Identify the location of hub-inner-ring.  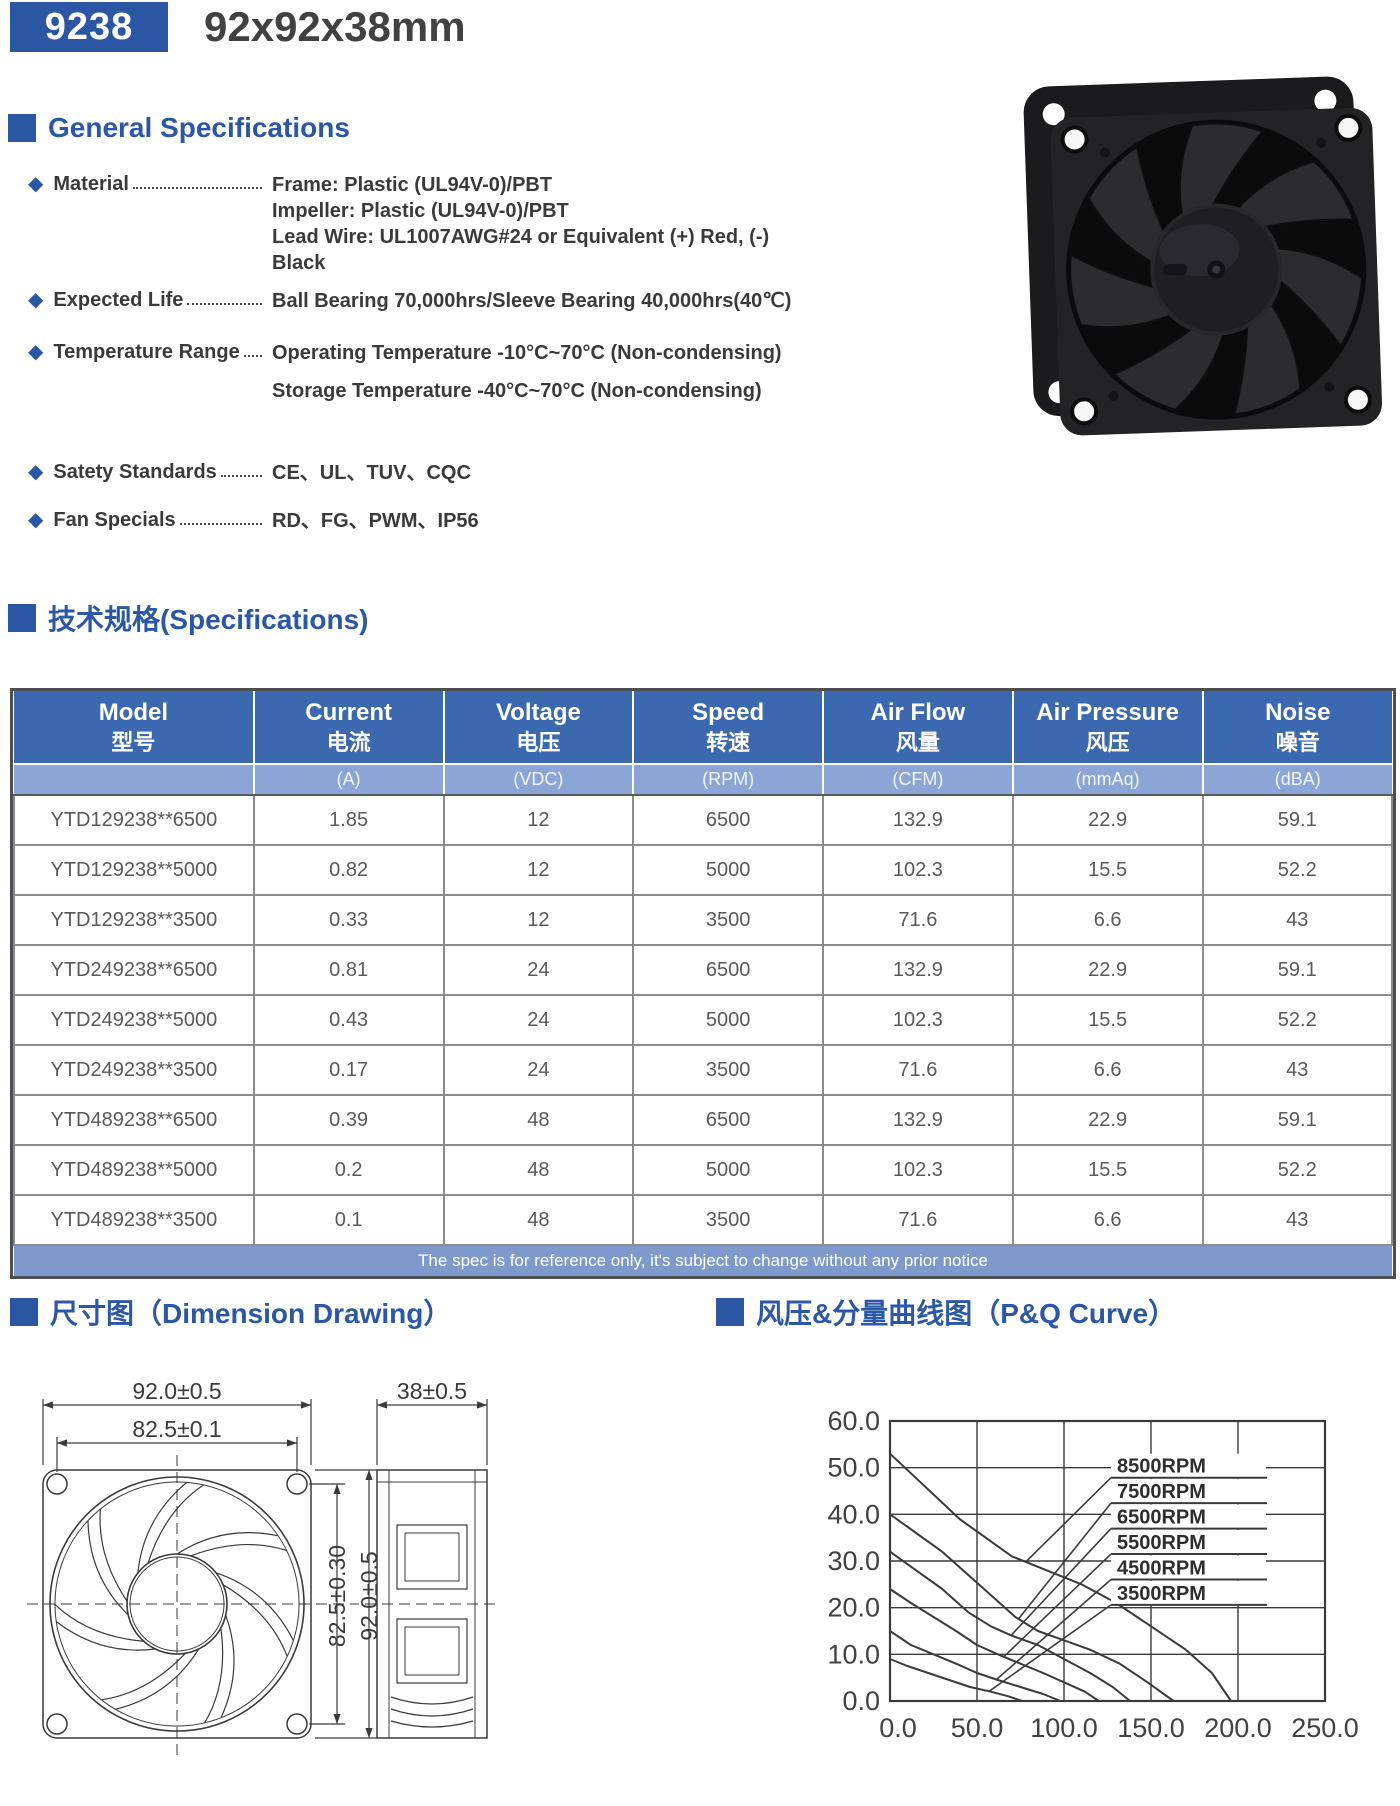
(177, 1604).